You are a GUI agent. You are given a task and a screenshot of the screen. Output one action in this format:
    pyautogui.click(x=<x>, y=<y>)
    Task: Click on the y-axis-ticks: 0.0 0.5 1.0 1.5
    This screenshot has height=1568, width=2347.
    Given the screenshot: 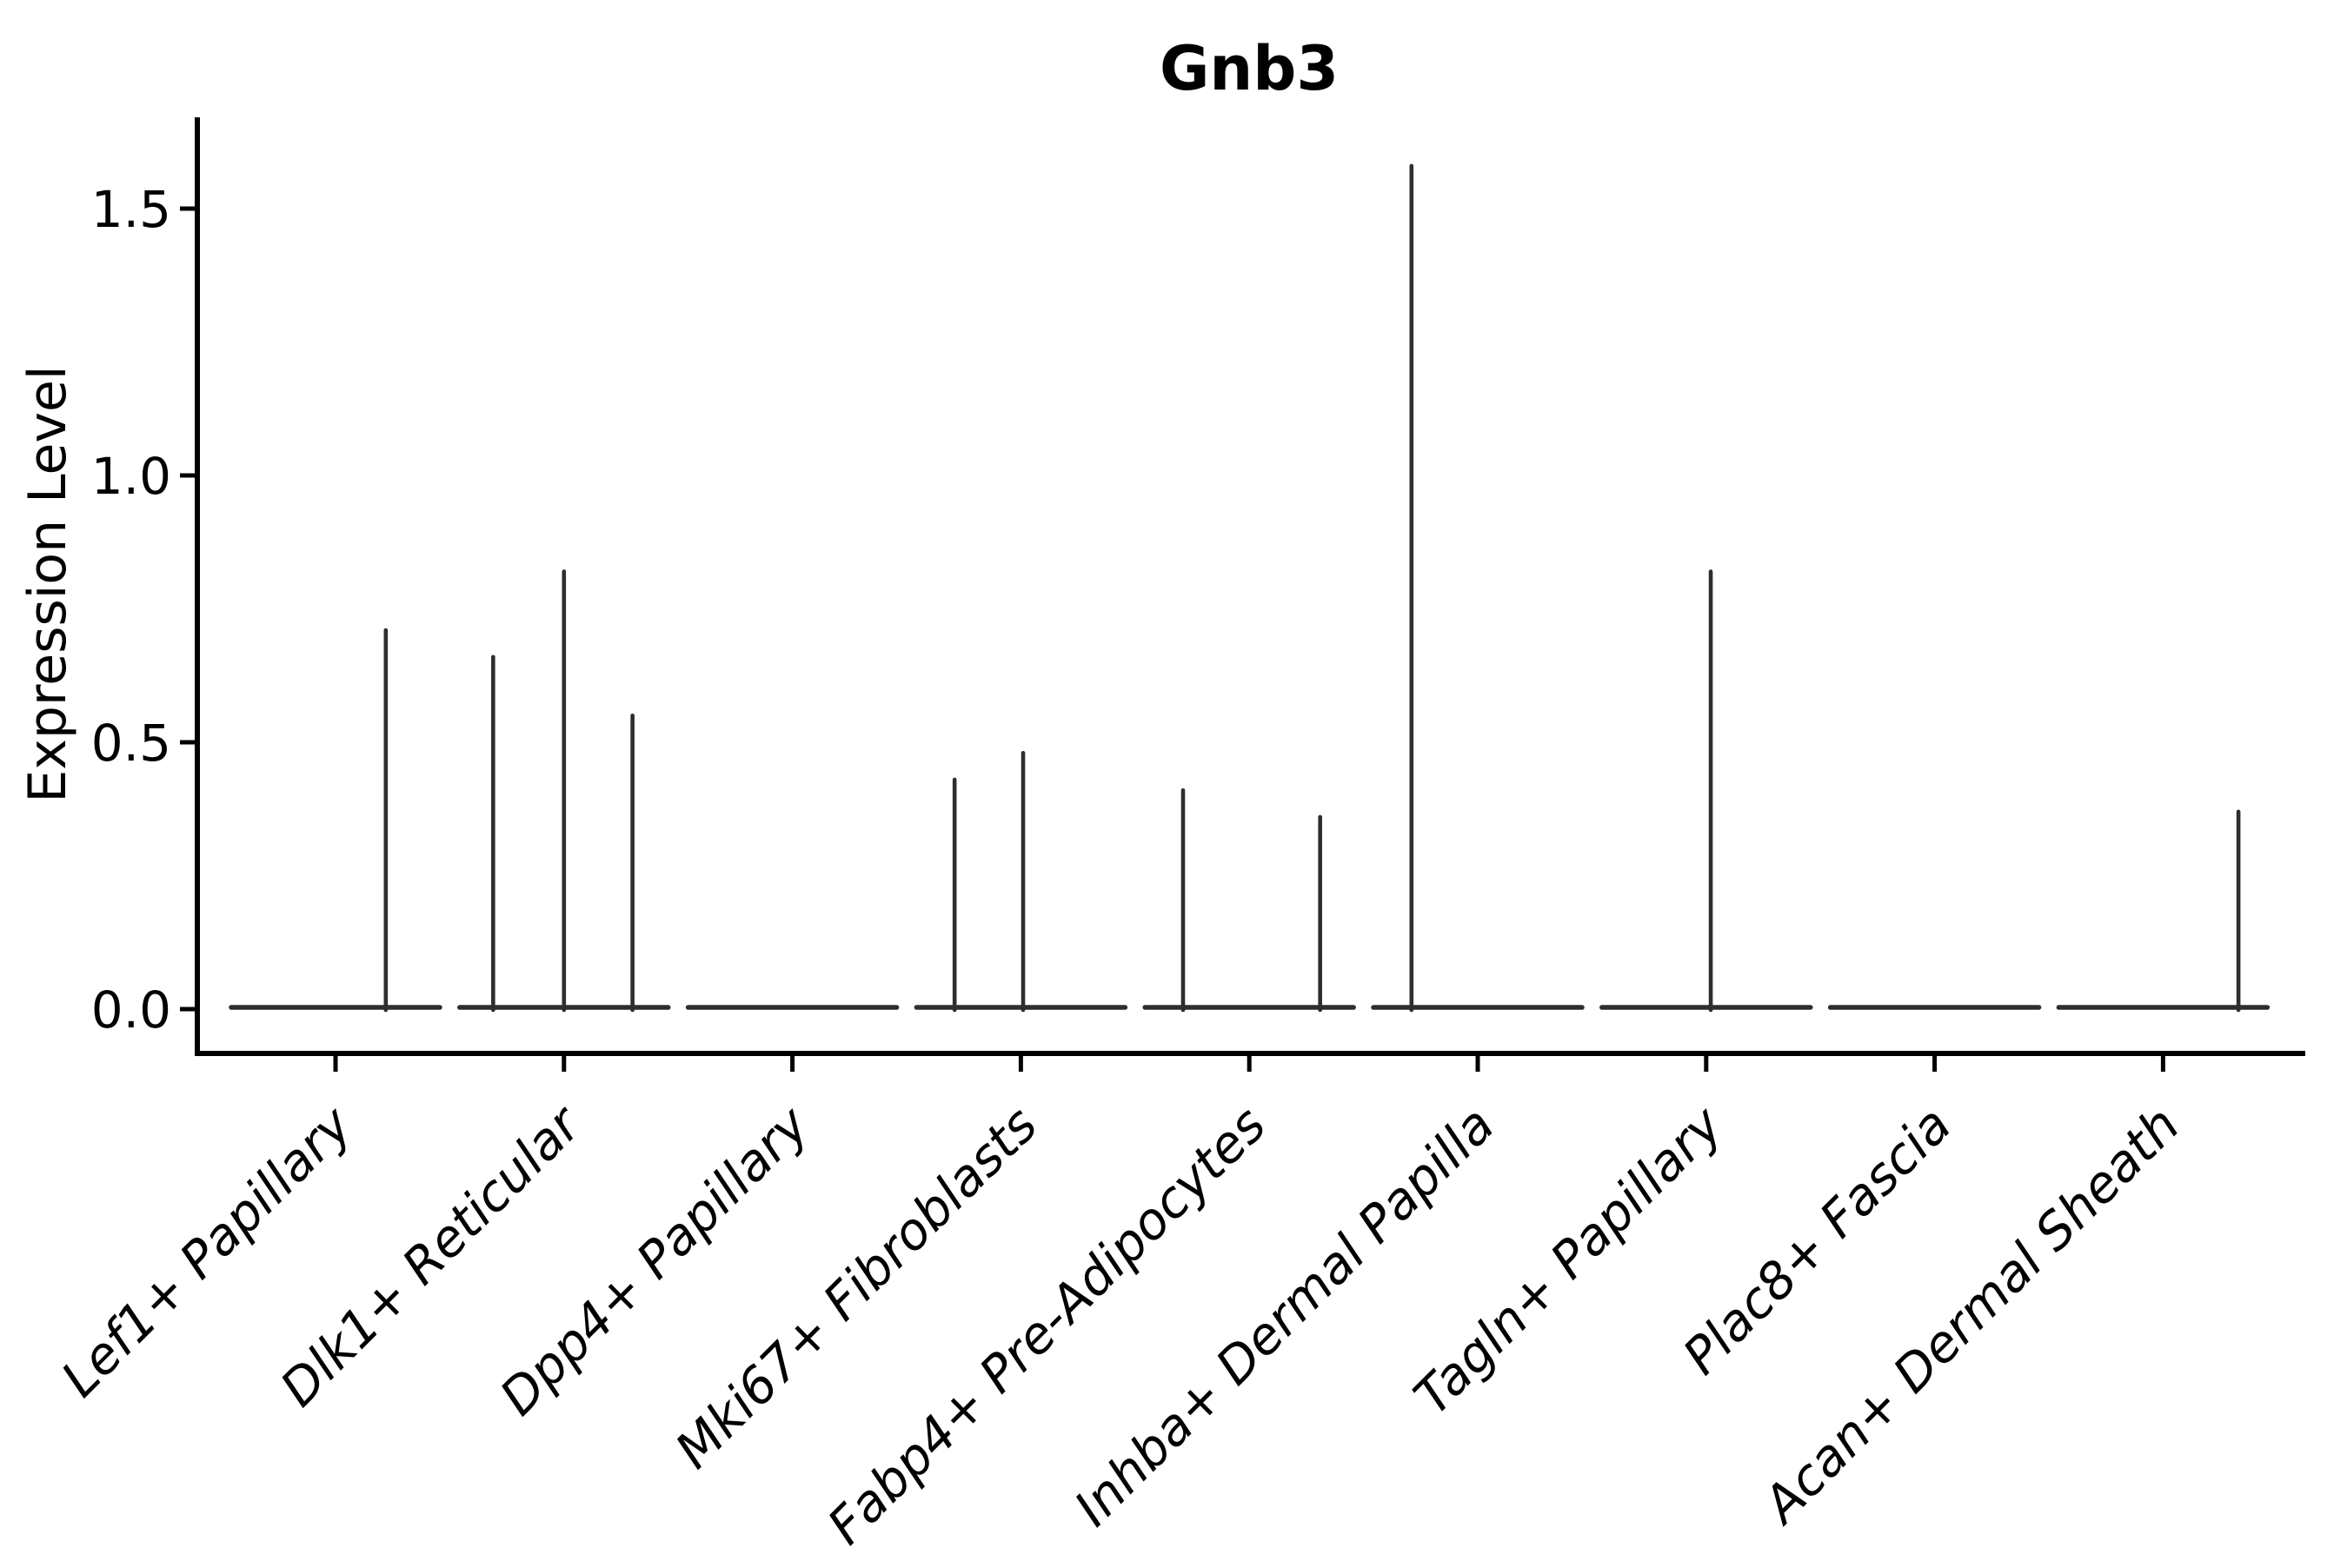 What is the action you would take?
    pyautogui.click(x=143, y=610)
    